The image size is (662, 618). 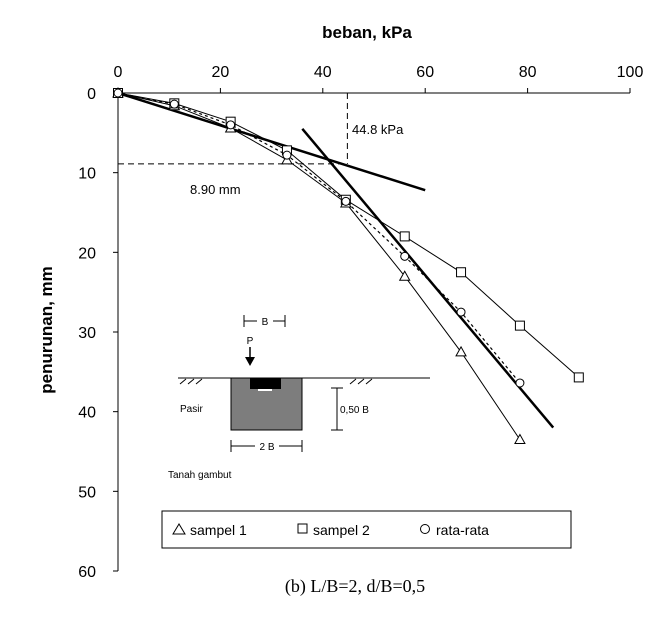 I want to click on load-arrow, so click(x=250, y=356).